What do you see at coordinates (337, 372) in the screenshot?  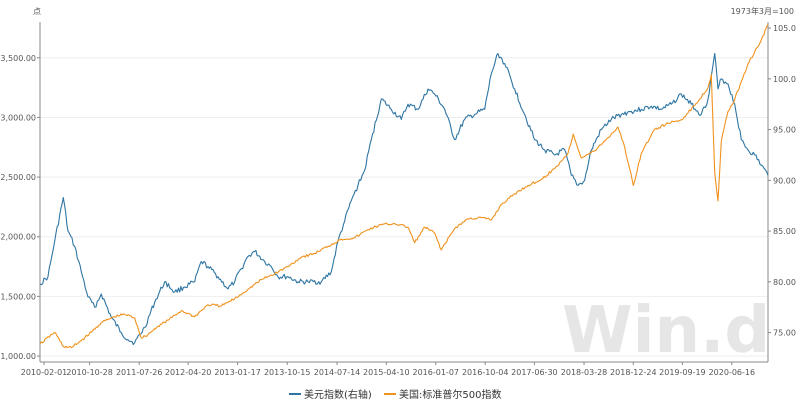 I see `x-tick-label-6: 2014-07-14` at bounding box center [337, 372].